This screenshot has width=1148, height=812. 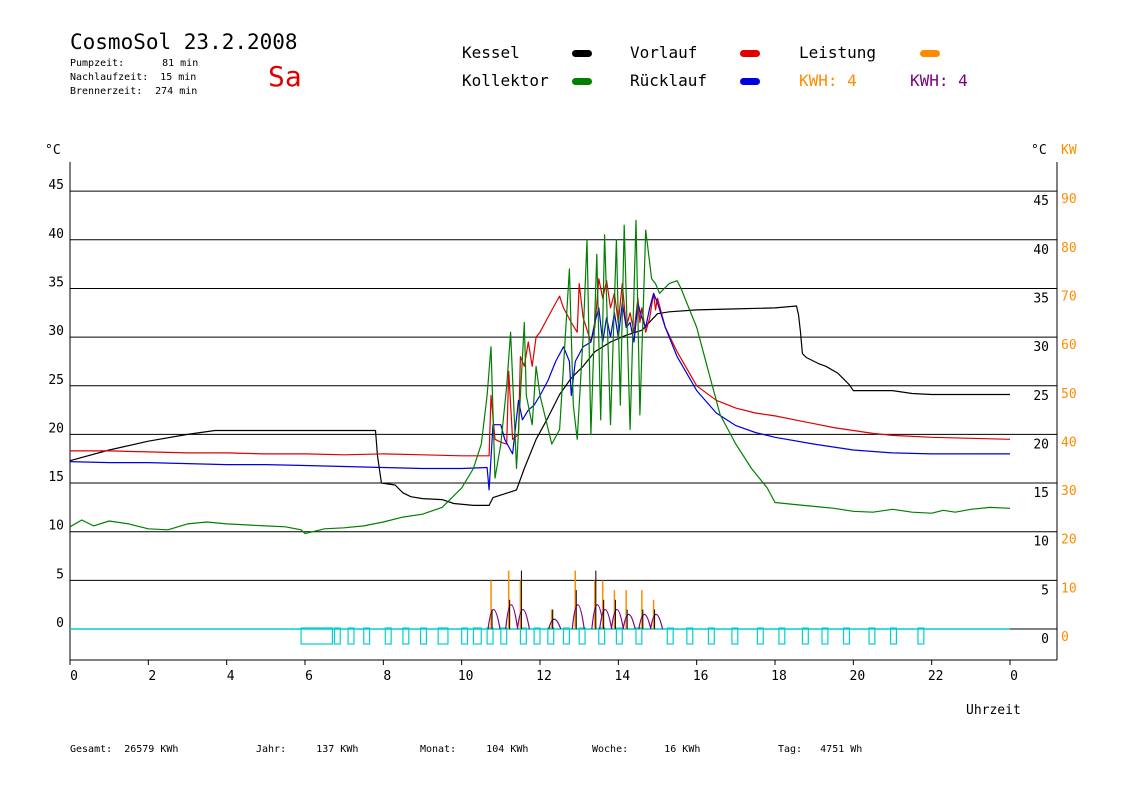 What do you see at coordinates (151, 749) in the screenshot?
I see `footer-value: 26579 KWh` at bounding box center [151, 749].